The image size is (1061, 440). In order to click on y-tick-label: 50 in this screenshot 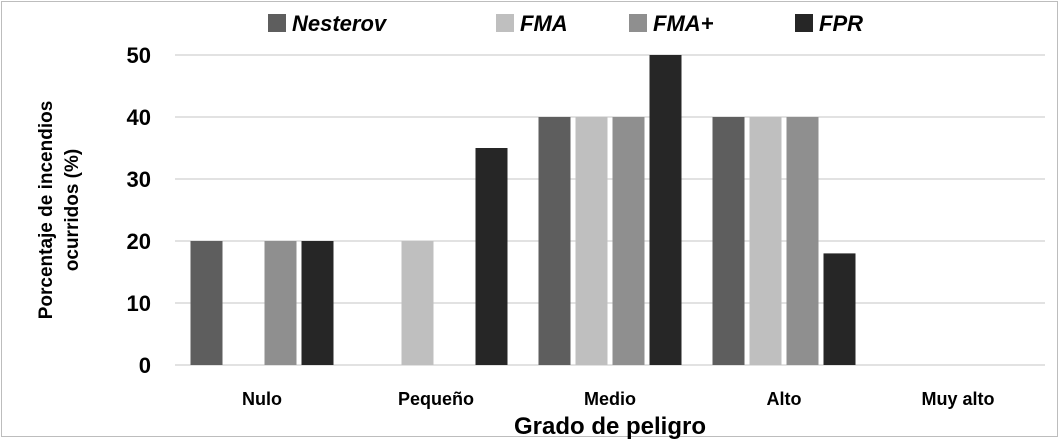, I will do `click(139, 55)`.